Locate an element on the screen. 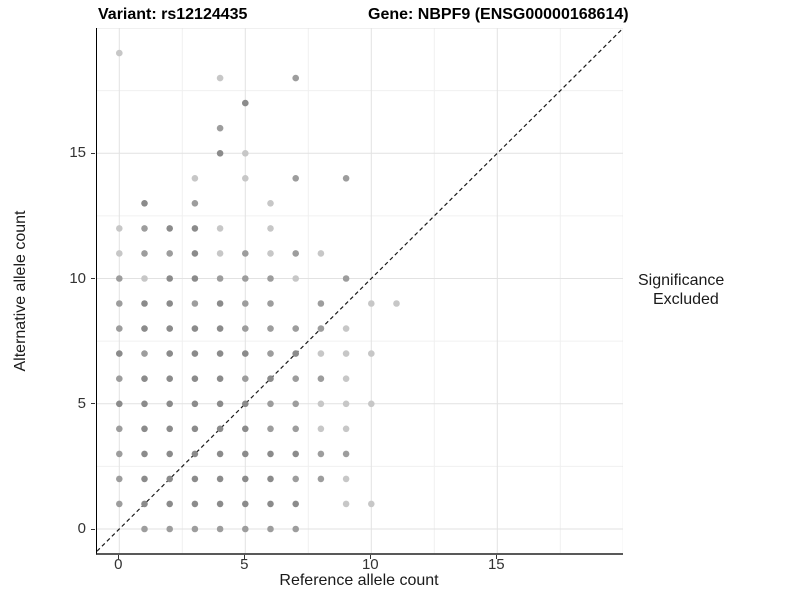 This screenshot has width=800, height=600. x-axis-title: Reference allele count is located at coordinates (359, 580).